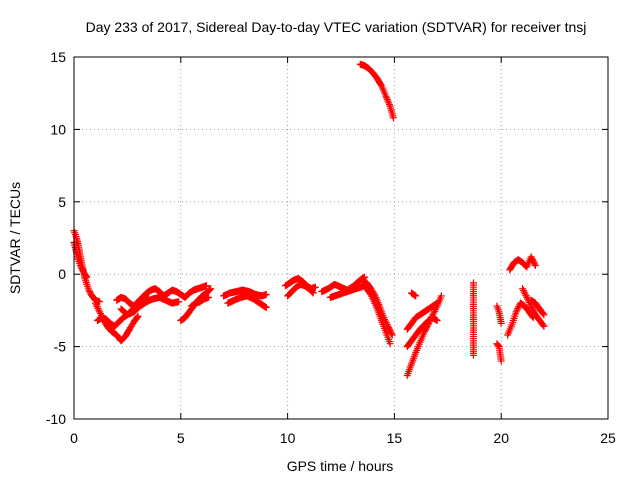  What do you see at coordinates (62, 274) in the screenshot?
I see `y-tick-label: 0` at bounding box center [62, 274].